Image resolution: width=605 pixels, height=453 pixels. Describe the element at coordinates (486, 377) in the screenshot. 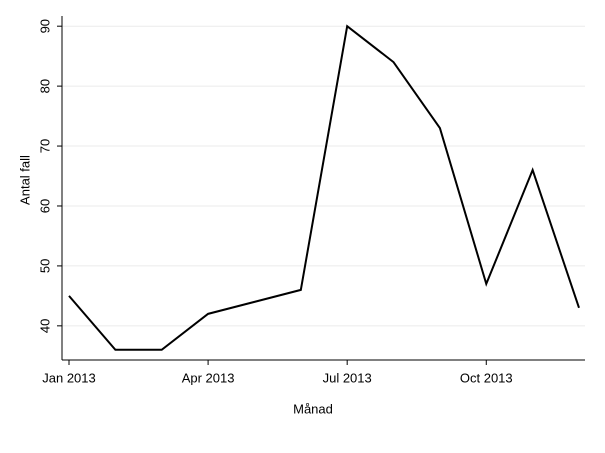

I see `x-tick-label: Oct 2013` at that location.